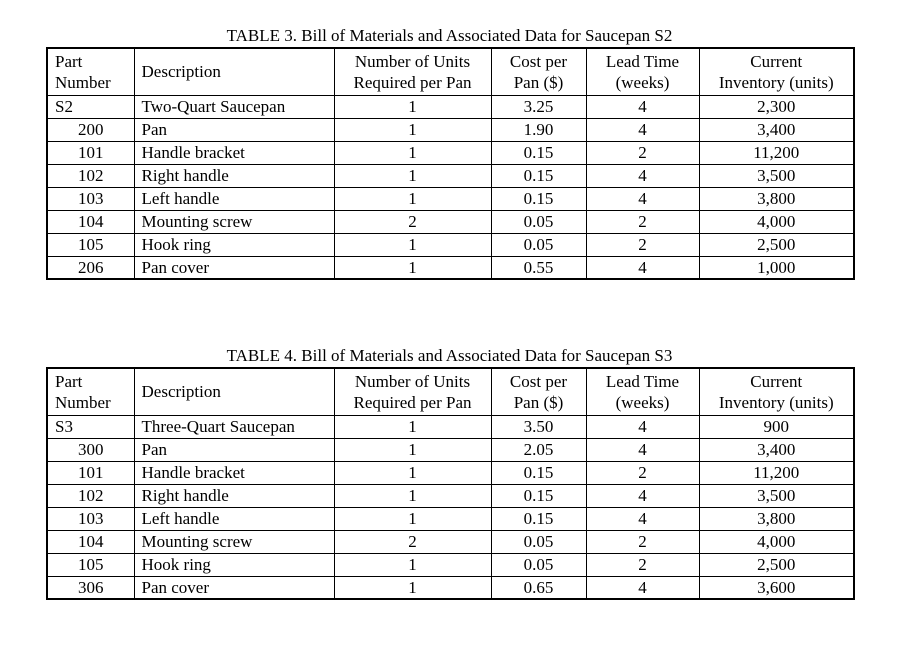 Image resolution: width=908 pixels, height=645 pixels. What do you see at coordinates (412, 221) in the screenshot?
I see `units-required-per-pan-cell: 2` at bounding box center [412, 221].